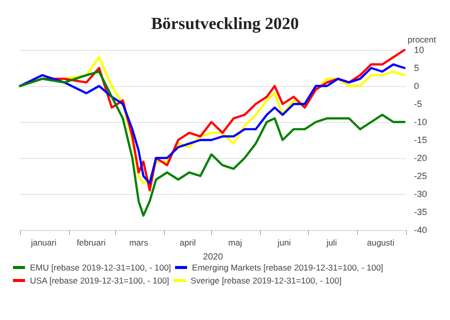  Describe the element at coordinates (43, 243) in the screenshot. I see `x-tick-label: januari` at that location.